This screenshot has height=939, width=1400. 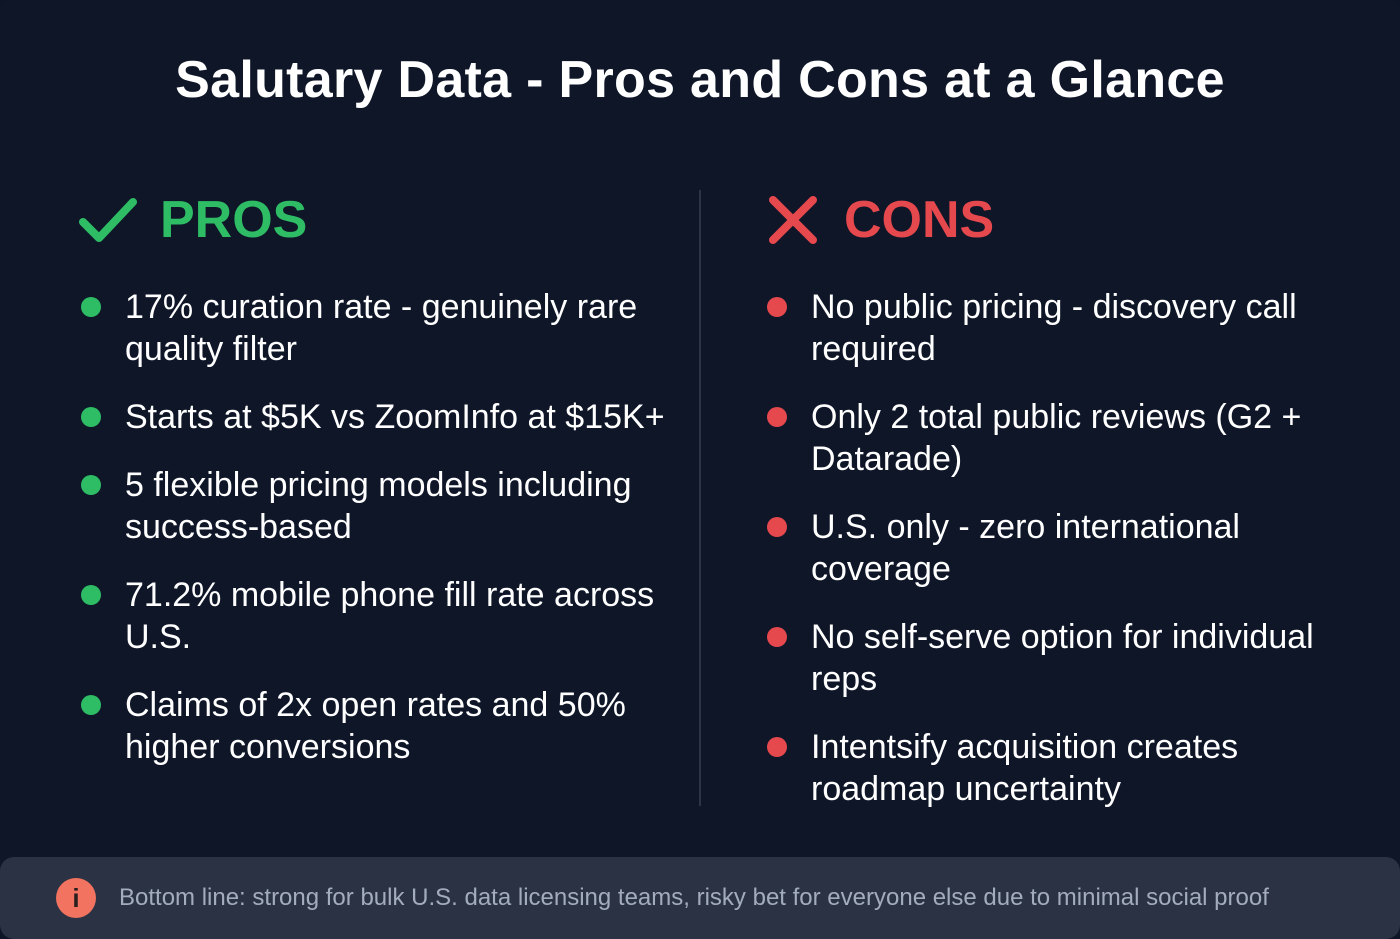 What do you see at coordinates (919, 220) in the screenshot?
I see `cons-label: CONS` at bounding box center [919, 220].